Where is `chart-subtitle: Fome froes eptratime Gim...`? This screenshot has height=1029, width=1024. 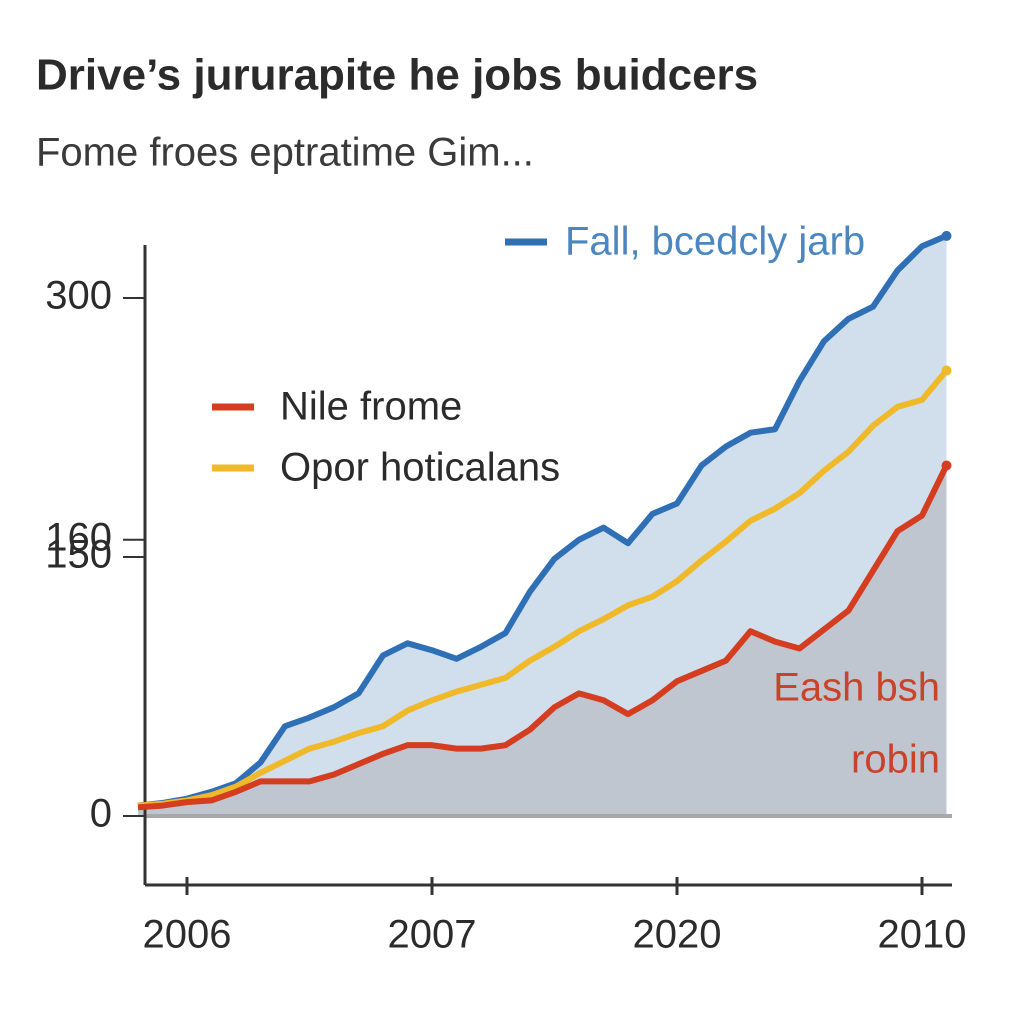
chart-subtitle: Fome froes eptratime Gim... is located at coordinates (285, 153).